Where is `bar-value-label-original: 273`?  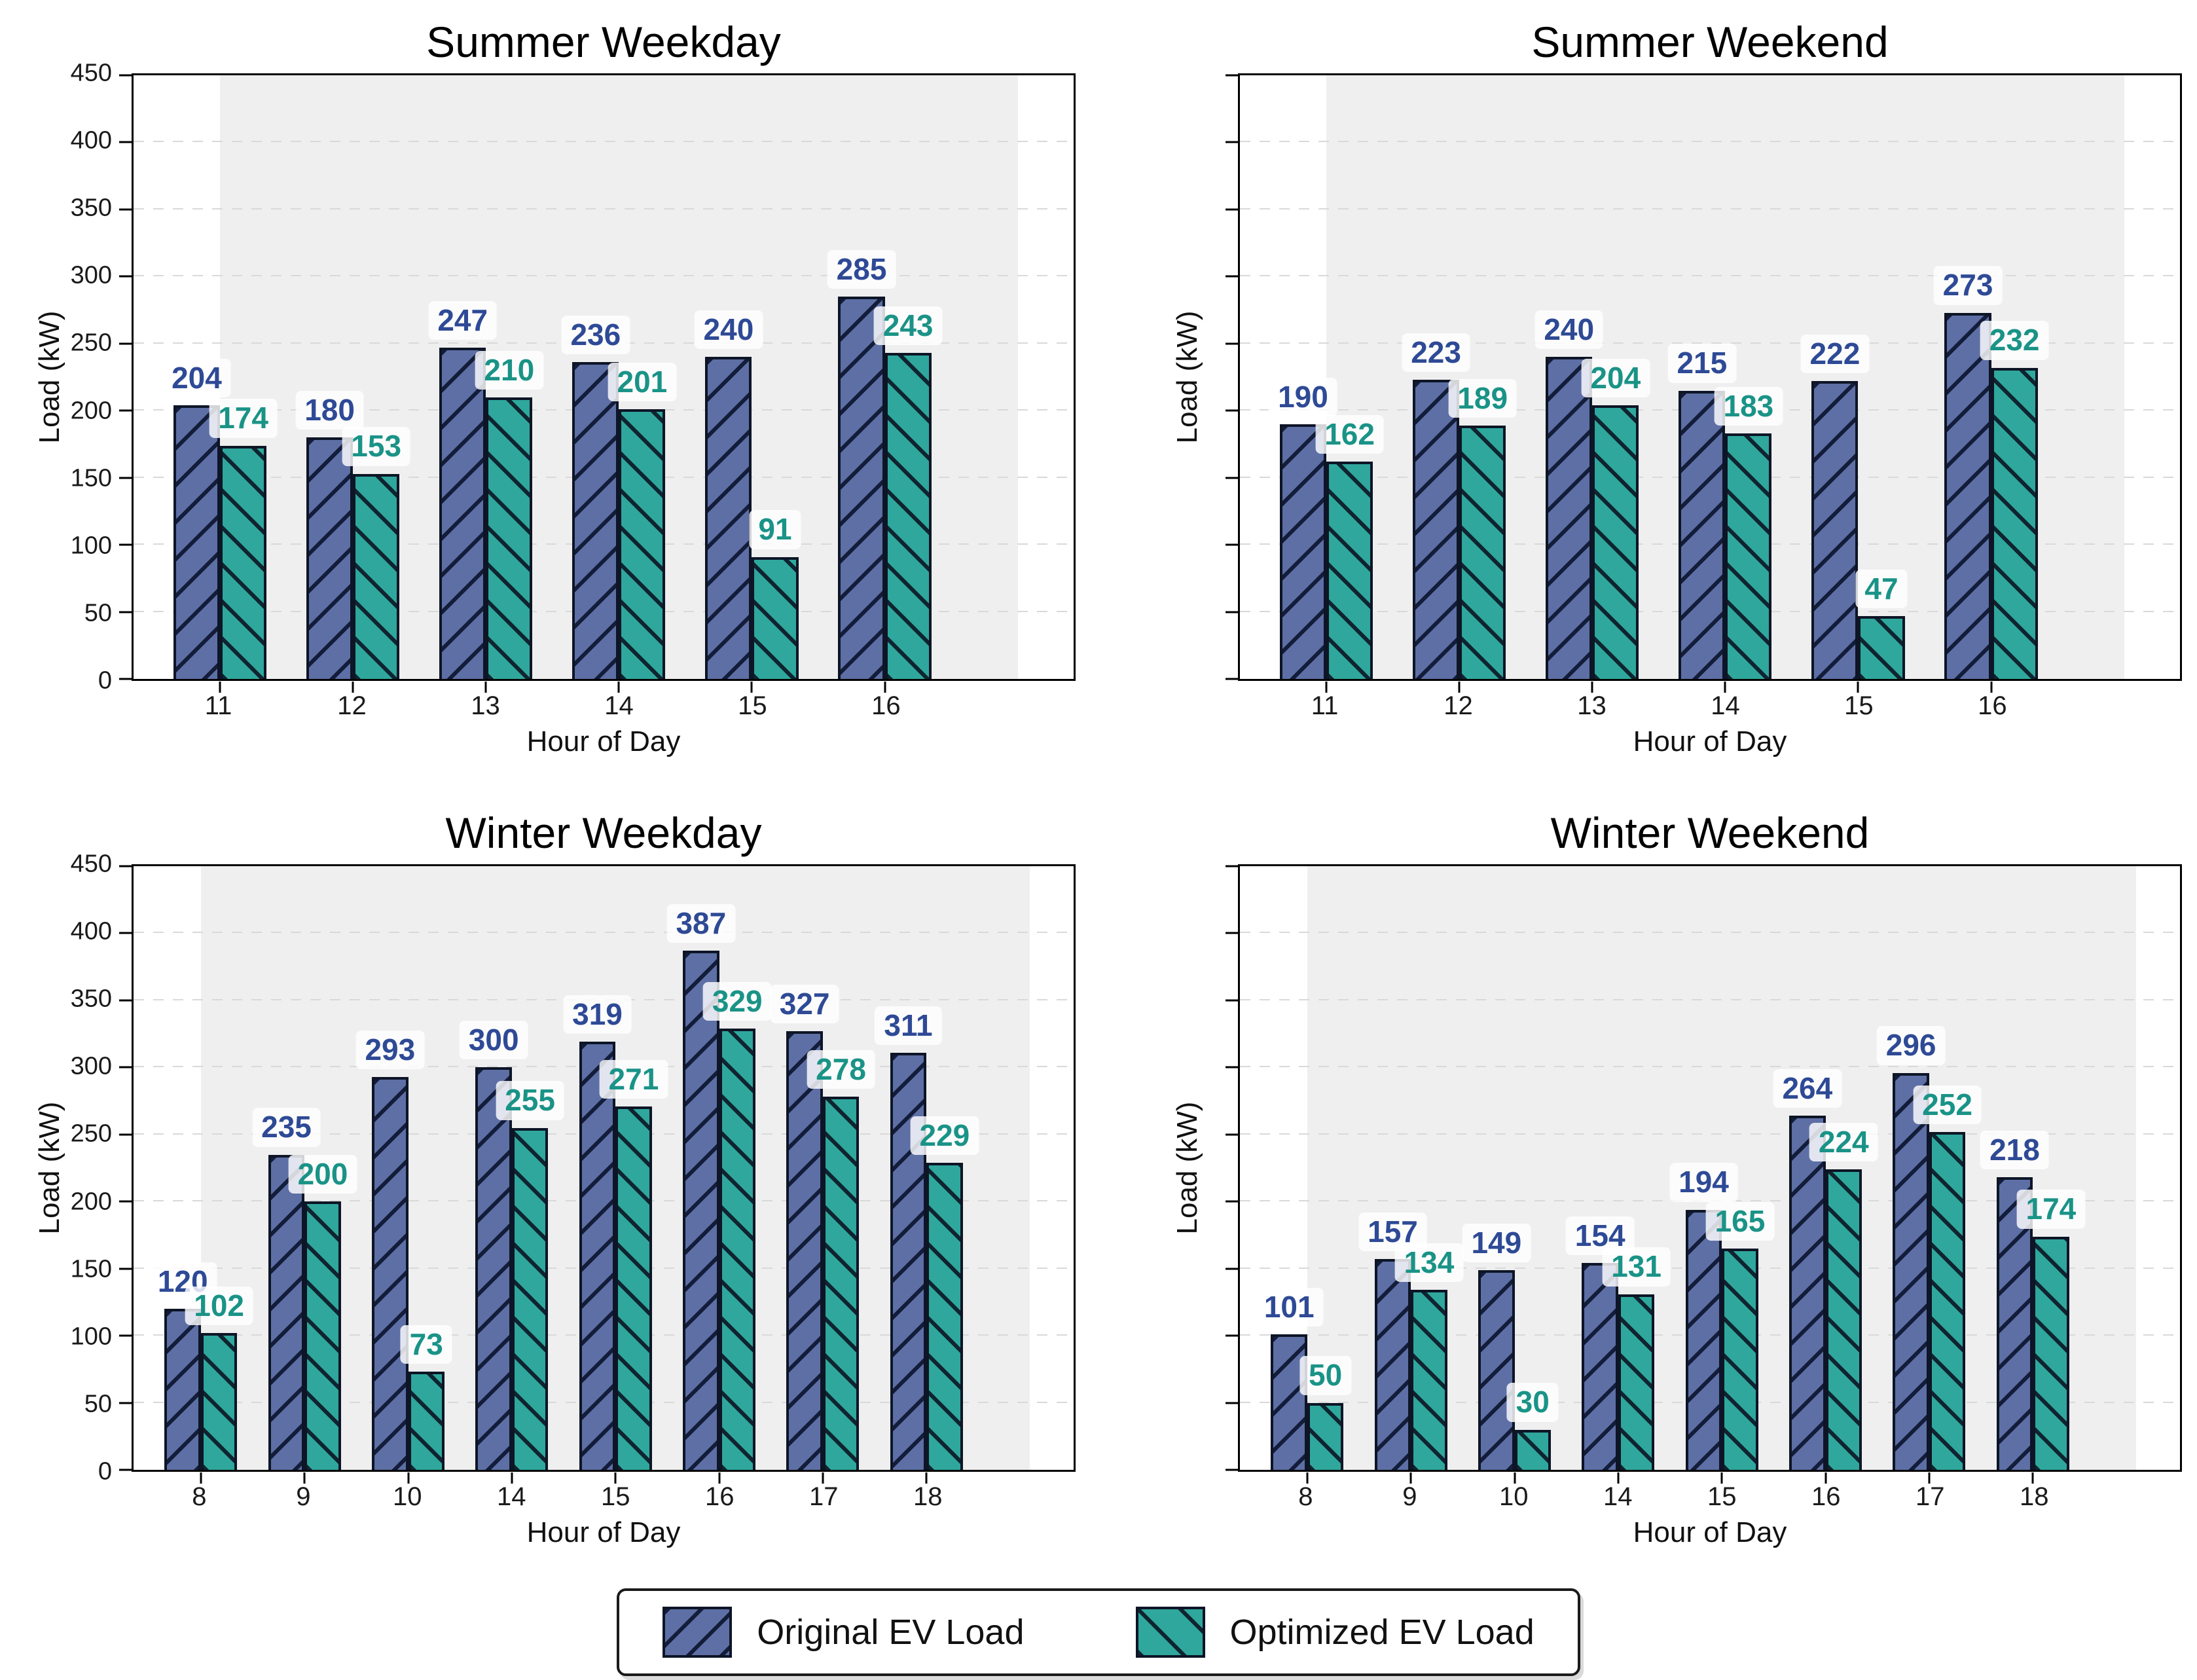 bar-value-label-original: 273 is located at coordinates (1968, 285).